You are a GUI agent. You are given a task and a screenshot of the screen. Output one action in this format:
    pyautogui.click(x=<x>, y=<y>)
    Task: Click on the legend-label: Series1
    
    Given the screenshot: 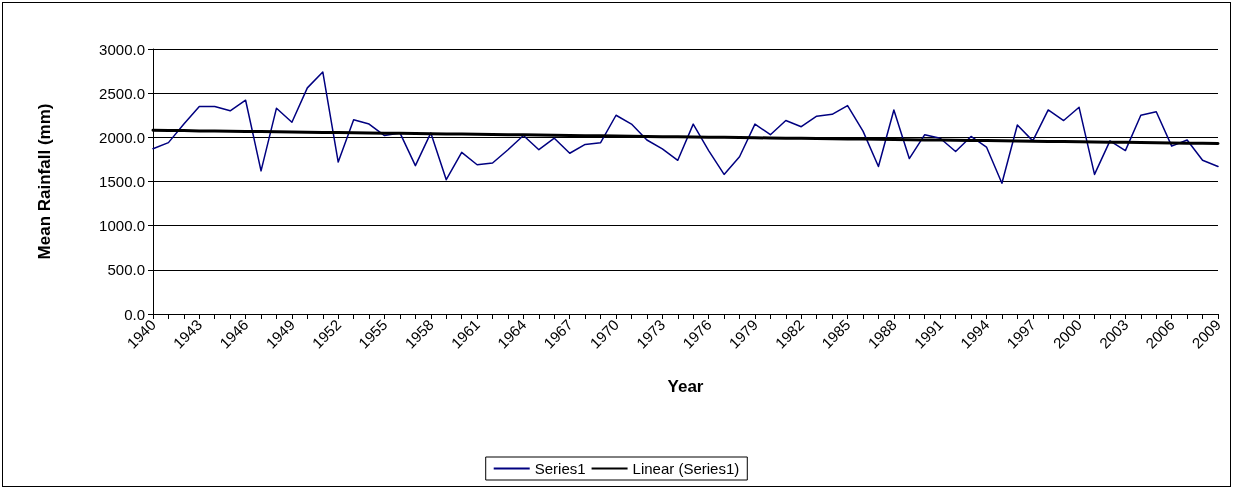 What is the action you would take?
    pyautogui.click(x=560, y=468)
    